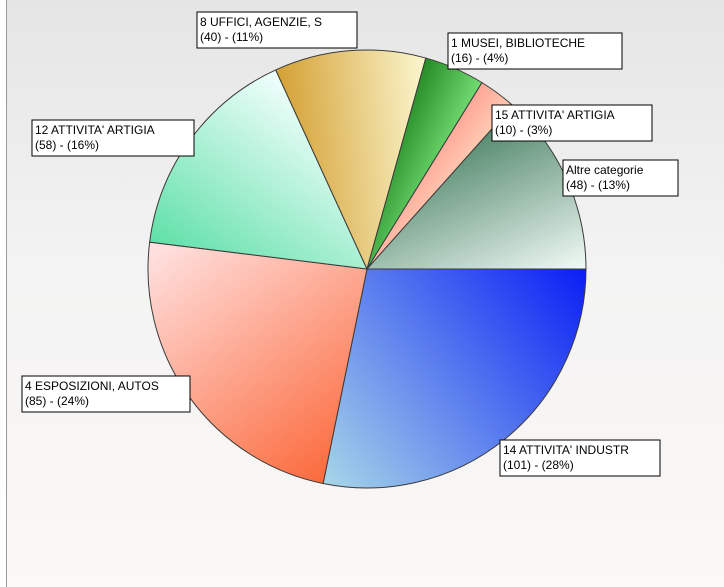  What do you see at coordinates (231, 37) in the screenshot?
I see `slice-label-value: (40) - (11%)` at bounding box center [231, 37].